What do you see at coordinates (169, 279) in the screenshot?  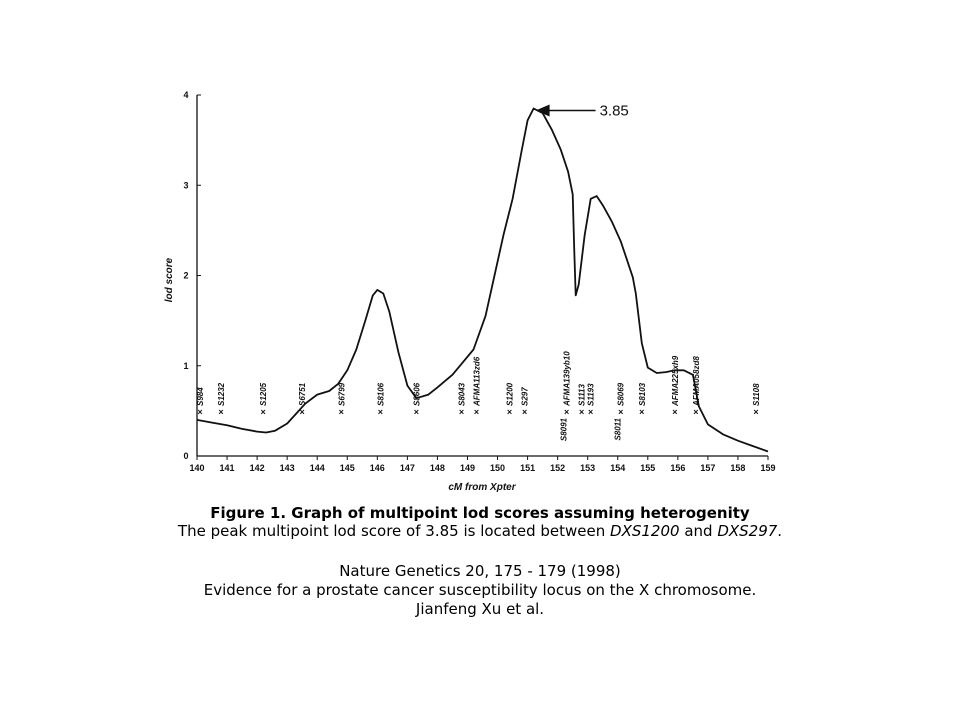 I see `y-axis-title: lod score` at bounding box center [169, 279].